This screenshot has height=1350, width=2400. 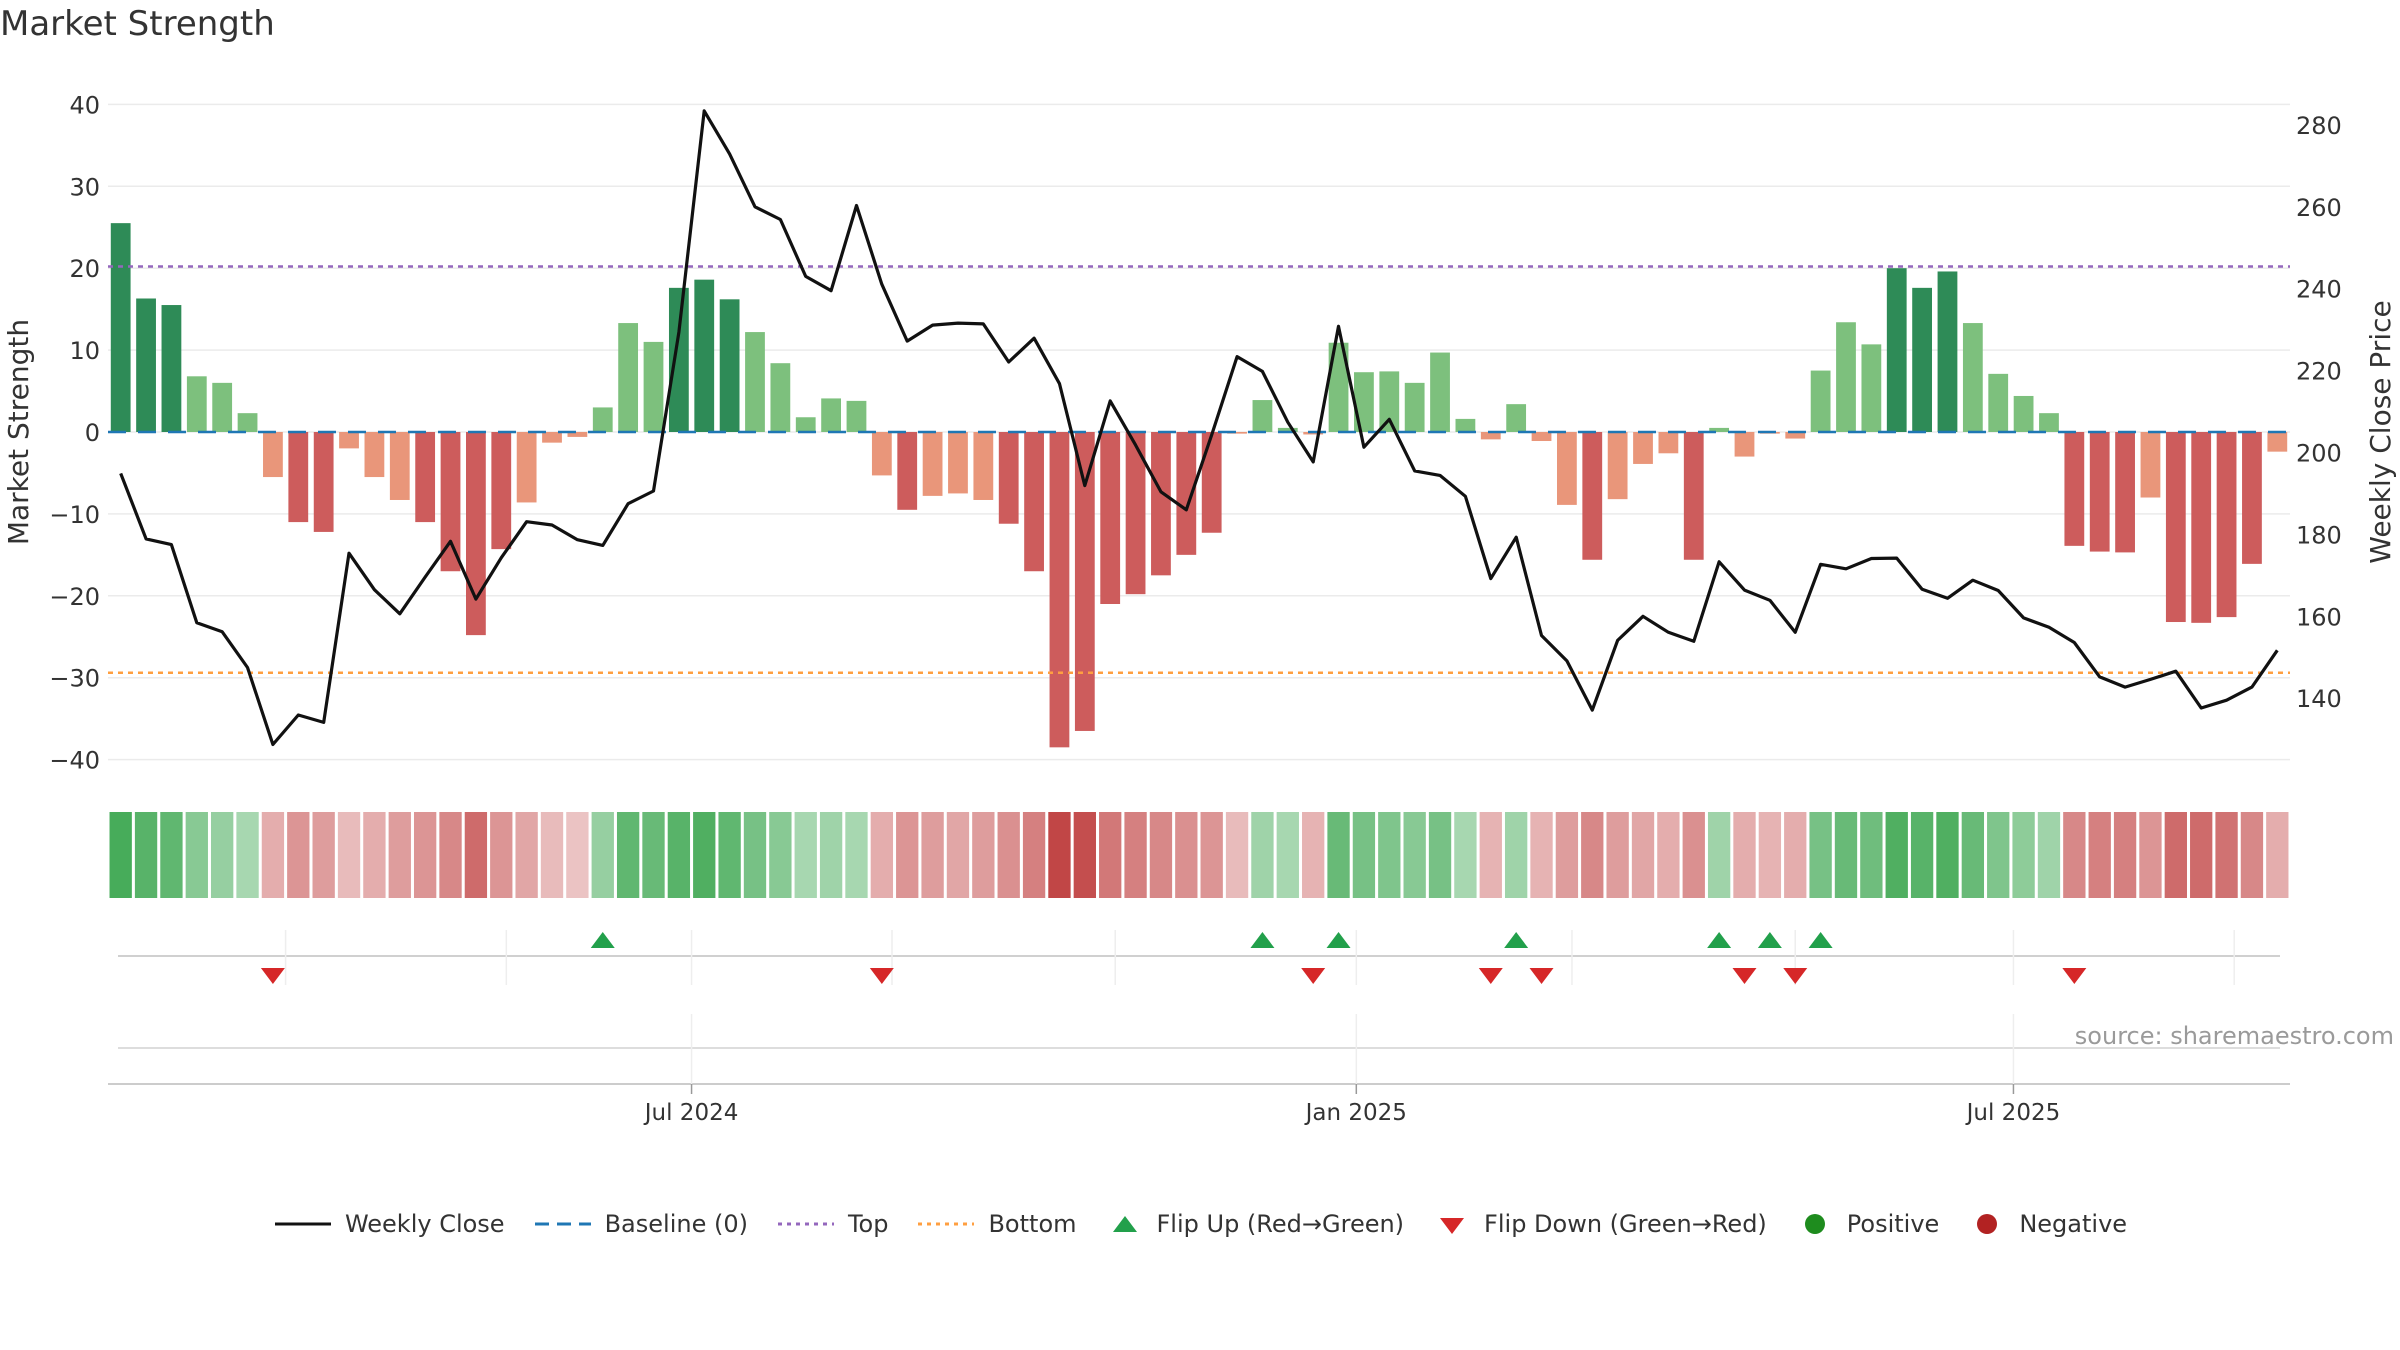 I want to click on y-tick-label-left: 20, so click(x=84, y=269).